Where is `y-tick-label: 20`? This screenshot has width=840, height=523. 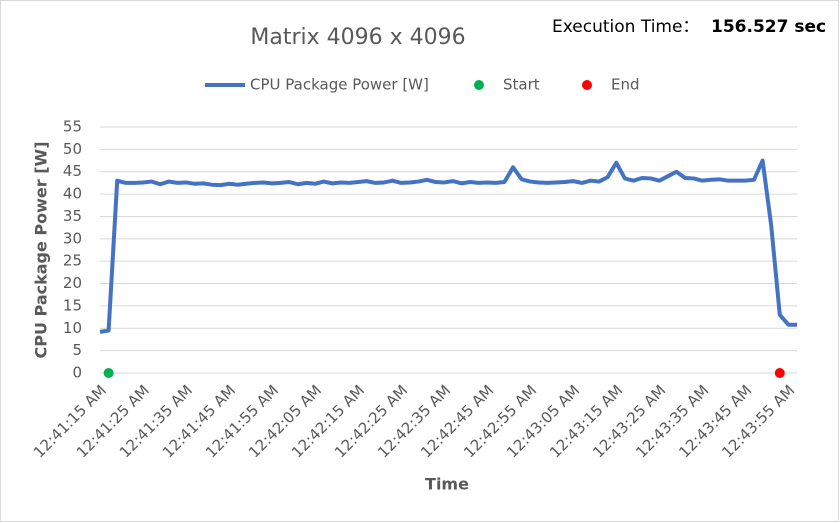
y-tick-label: 20 is located at coordinates (72, 283).